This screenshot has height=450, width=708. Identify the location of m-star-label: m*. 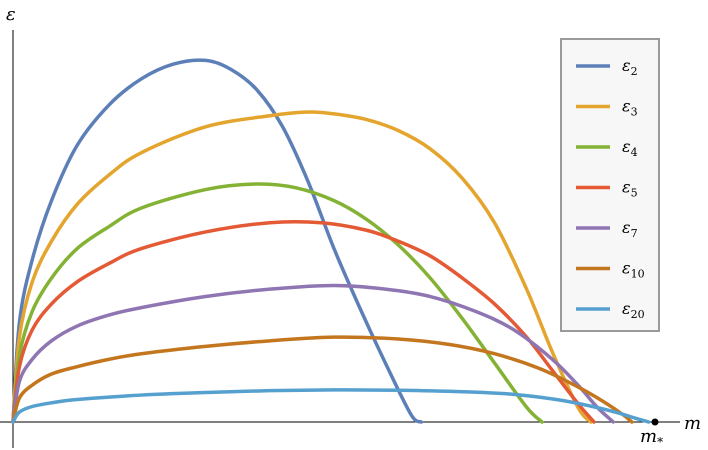
(651, 437).